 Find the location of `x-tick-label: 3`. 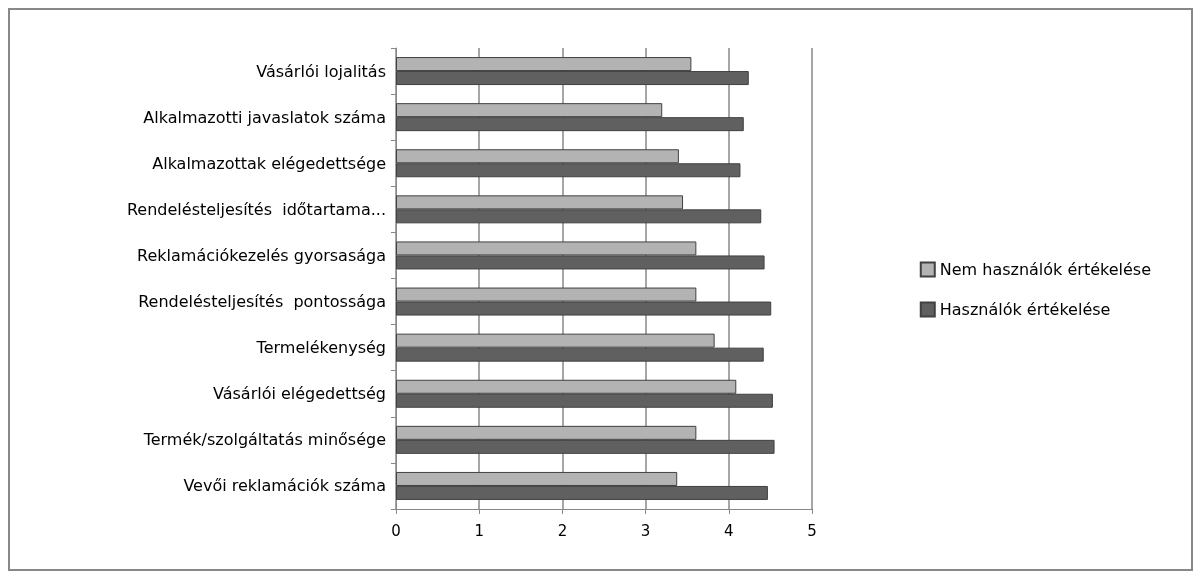

x-tick-label: 3 is located at coordinates (645, 530).